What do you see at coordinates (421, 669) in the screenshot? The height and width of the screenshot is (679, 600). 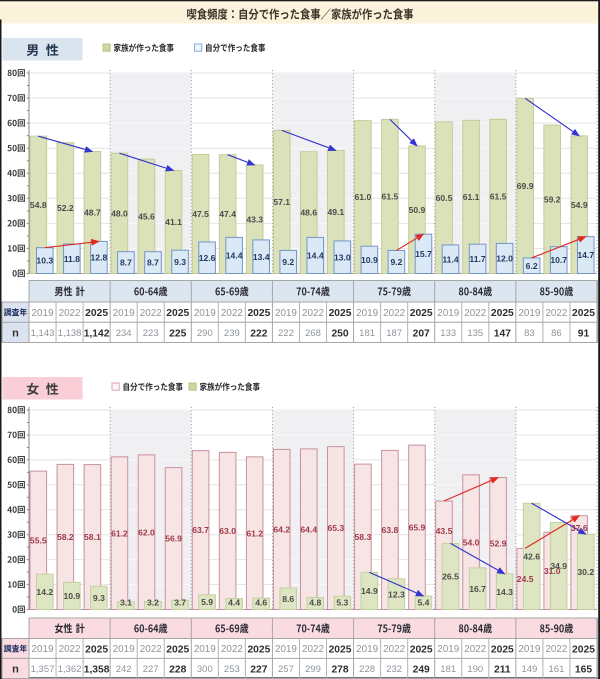 I see `svg-text: 249` at bounding box center [421, 669].